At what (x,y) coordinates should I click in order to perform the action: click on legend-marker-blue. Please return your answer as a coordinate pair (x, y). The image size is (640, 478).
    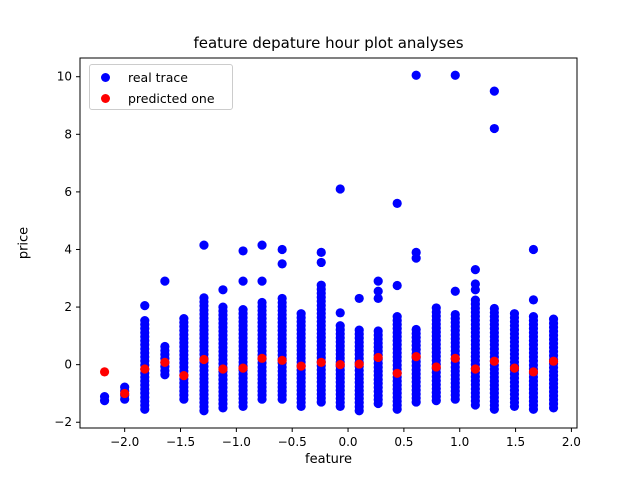
    Looking at the image, I should click on (105, 77).